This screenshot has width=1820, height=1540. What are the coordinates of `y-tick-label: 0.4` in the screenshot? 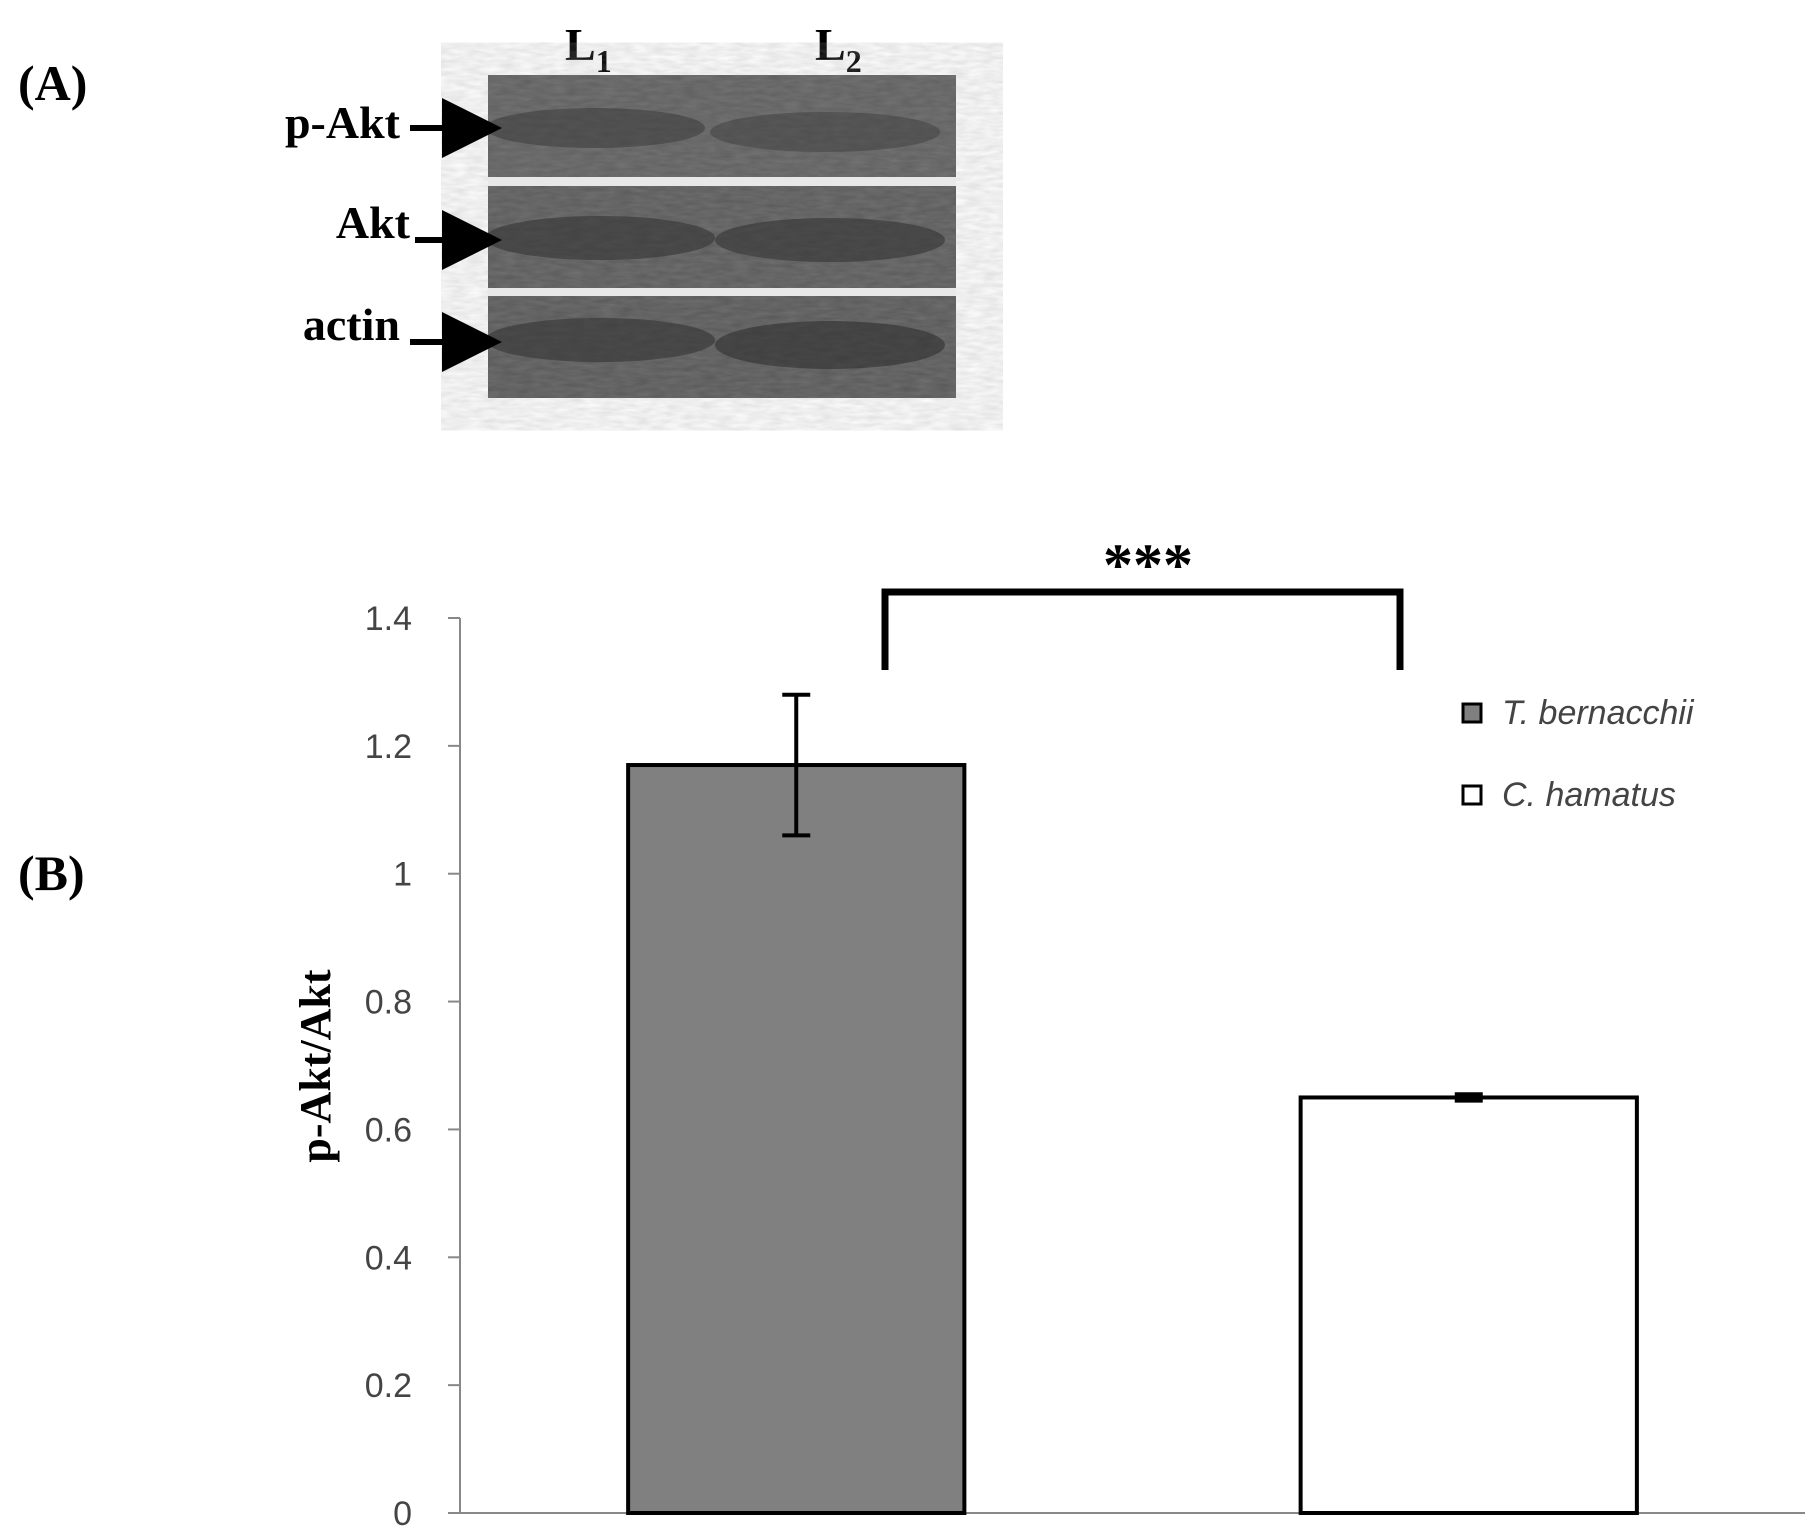 It's located at (388, 1258).